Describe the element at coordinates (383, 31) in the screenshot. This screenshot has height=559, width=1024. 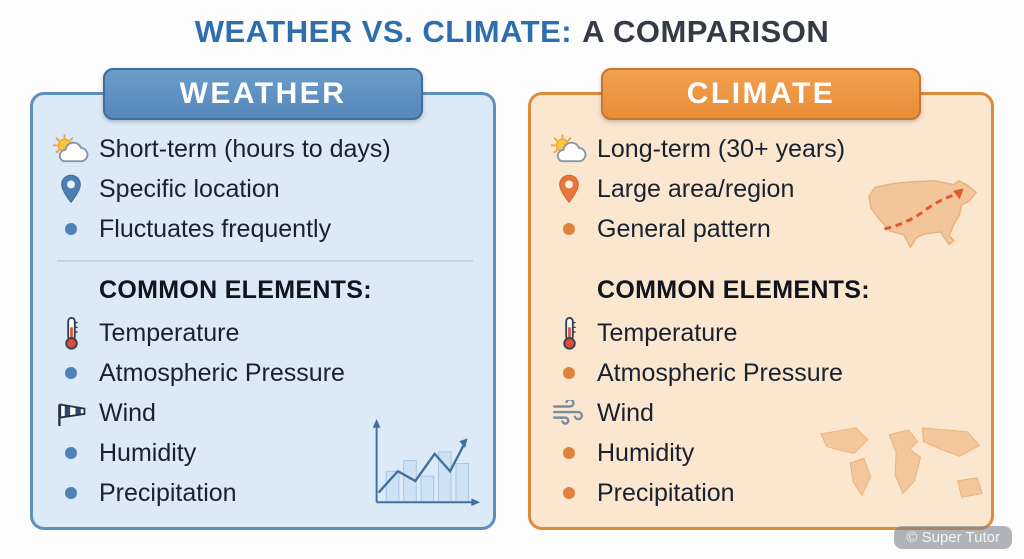
I see `title-highlight: WEATHER VS. CLIMATE:` at that location.